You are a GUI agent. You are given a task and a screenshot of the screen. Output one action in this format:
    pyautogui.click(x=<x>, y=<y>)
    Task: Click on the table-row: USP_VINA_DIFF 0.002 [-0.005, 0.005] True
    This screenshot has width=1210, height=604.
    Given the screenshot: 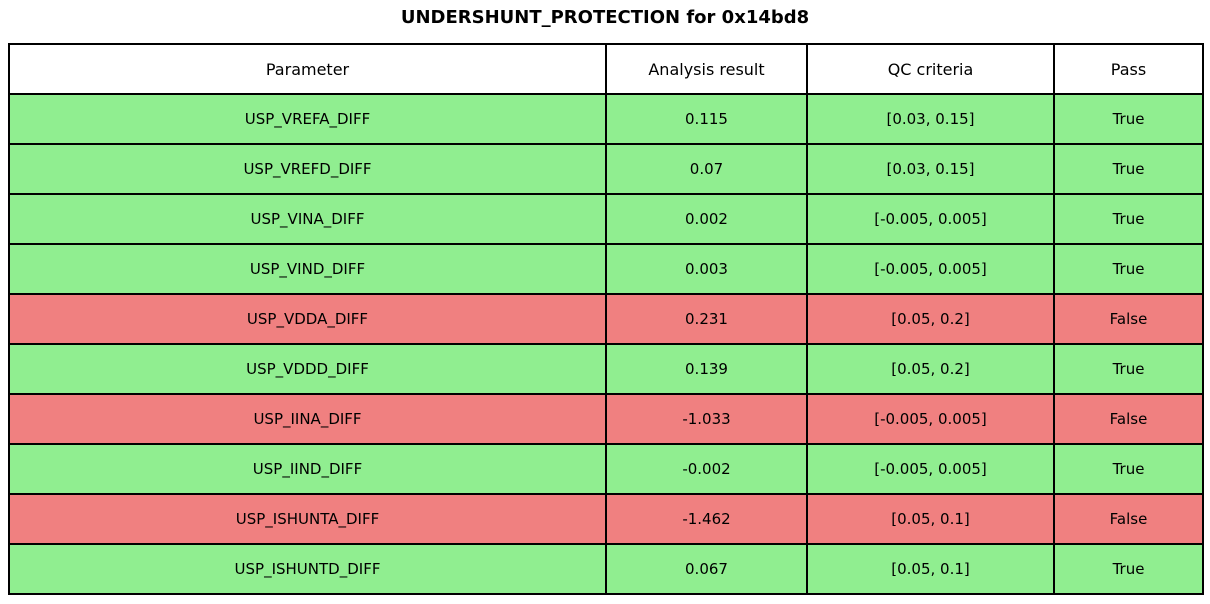 What is the action you would take?
    pyautogui.click(x=606, y=219)
    